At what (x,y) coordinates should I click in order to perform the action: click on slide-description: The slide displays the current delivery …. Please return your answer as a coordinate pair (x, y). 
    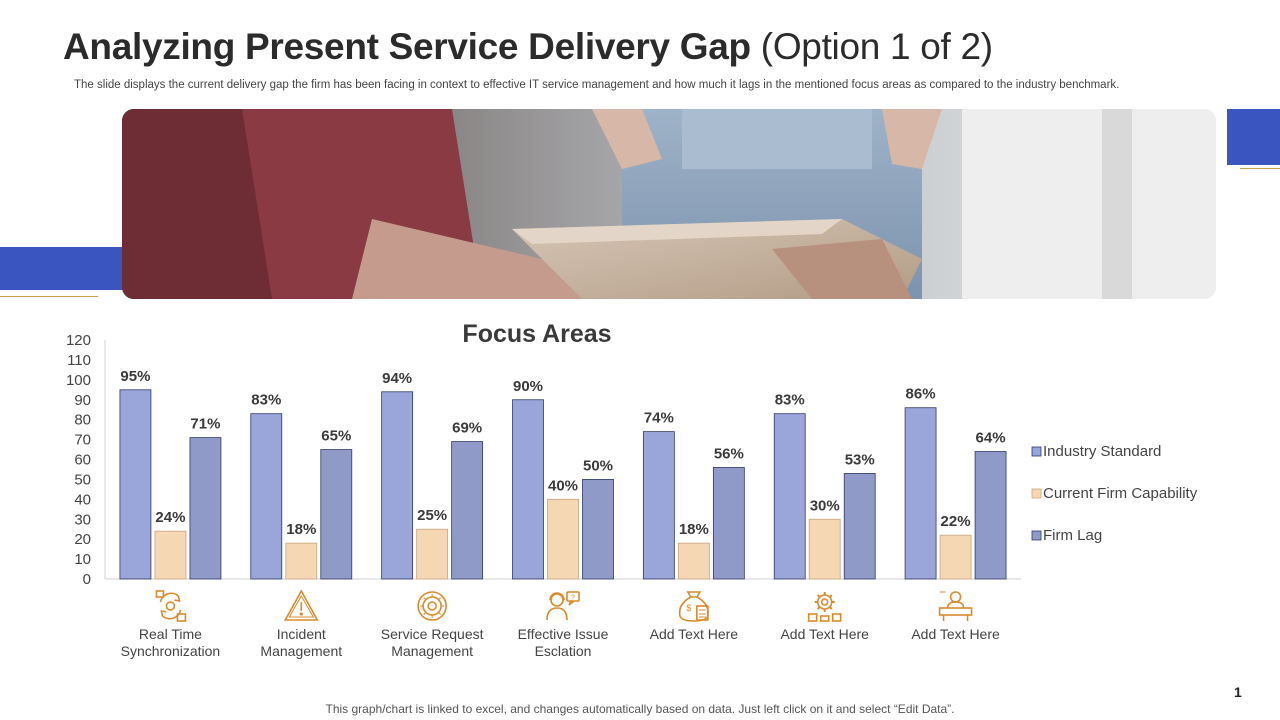
    Looking at the image, I should click on (597, 85).